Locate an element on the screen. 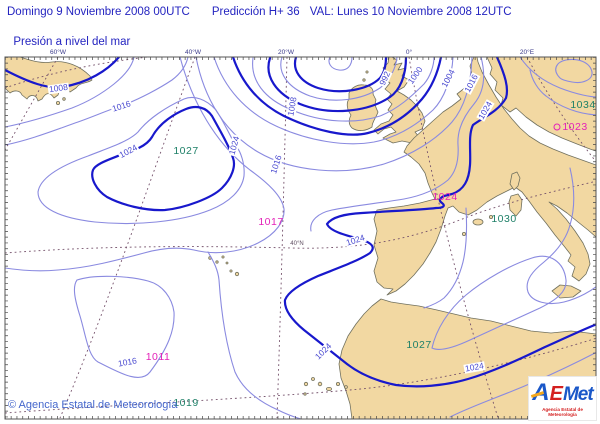 The image size is (600, 424). isobar-italy is located at coordinates (561, 236).